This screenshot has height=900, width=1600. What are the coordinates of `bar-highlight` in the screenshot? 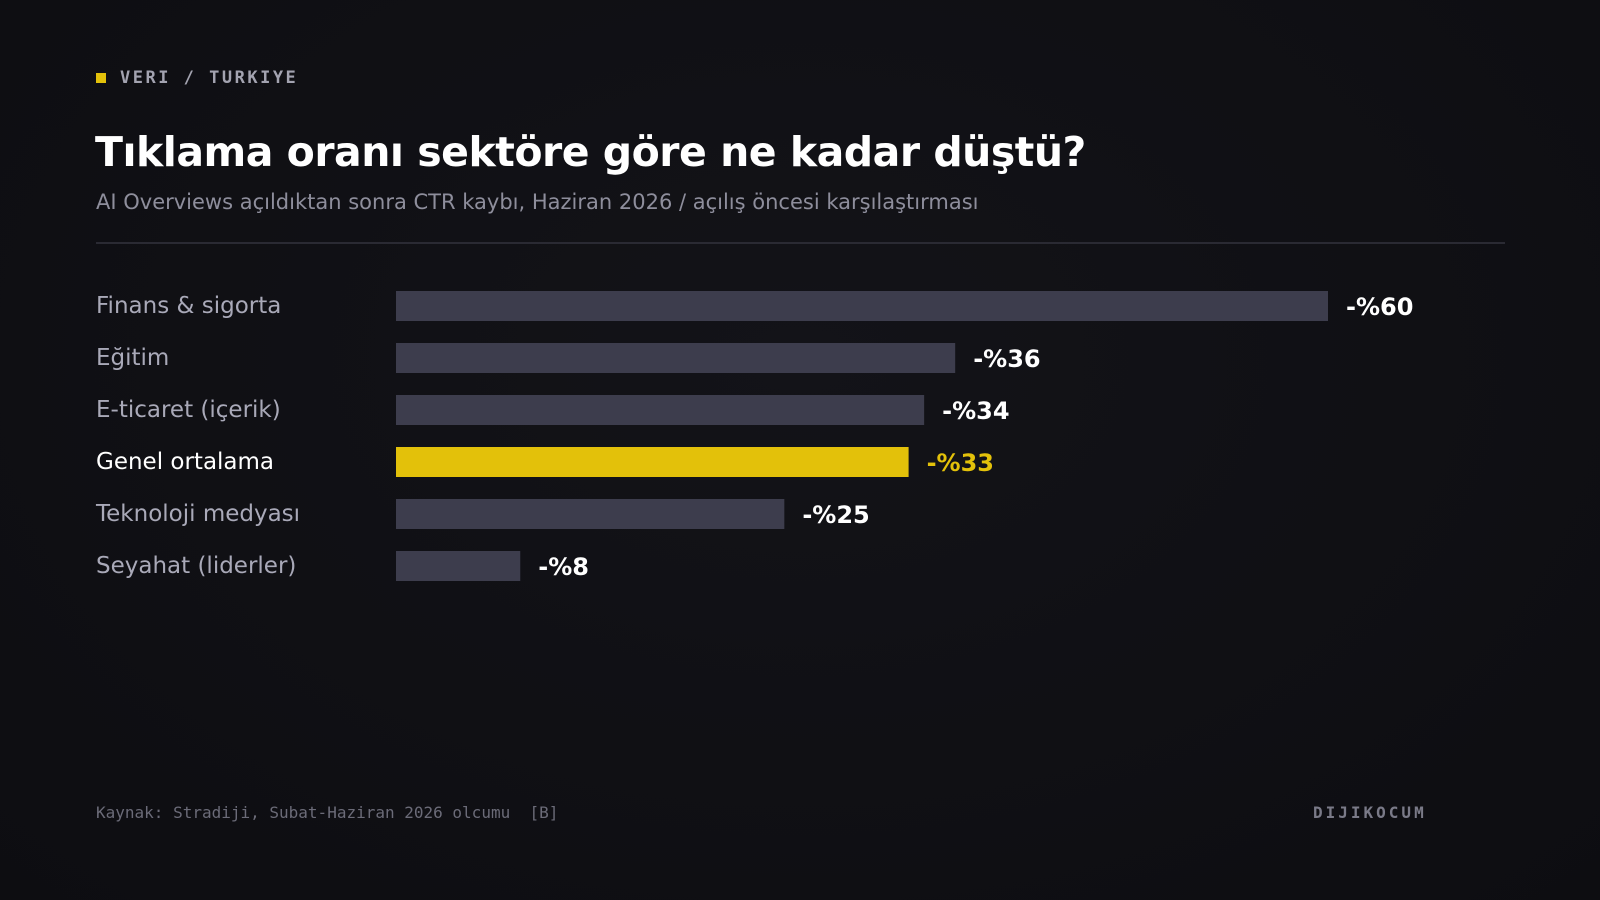 It's located at (652, 462).